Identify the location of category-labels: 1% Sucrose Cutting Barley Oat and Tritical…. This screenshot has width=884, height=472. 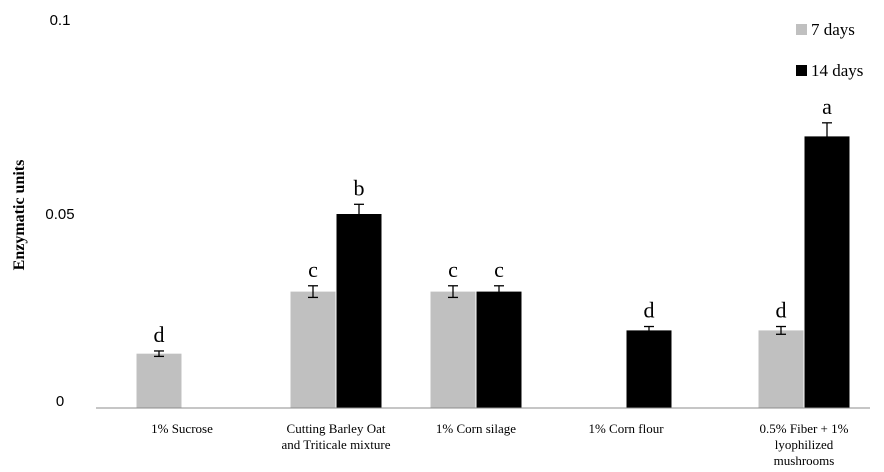
(500, 444).